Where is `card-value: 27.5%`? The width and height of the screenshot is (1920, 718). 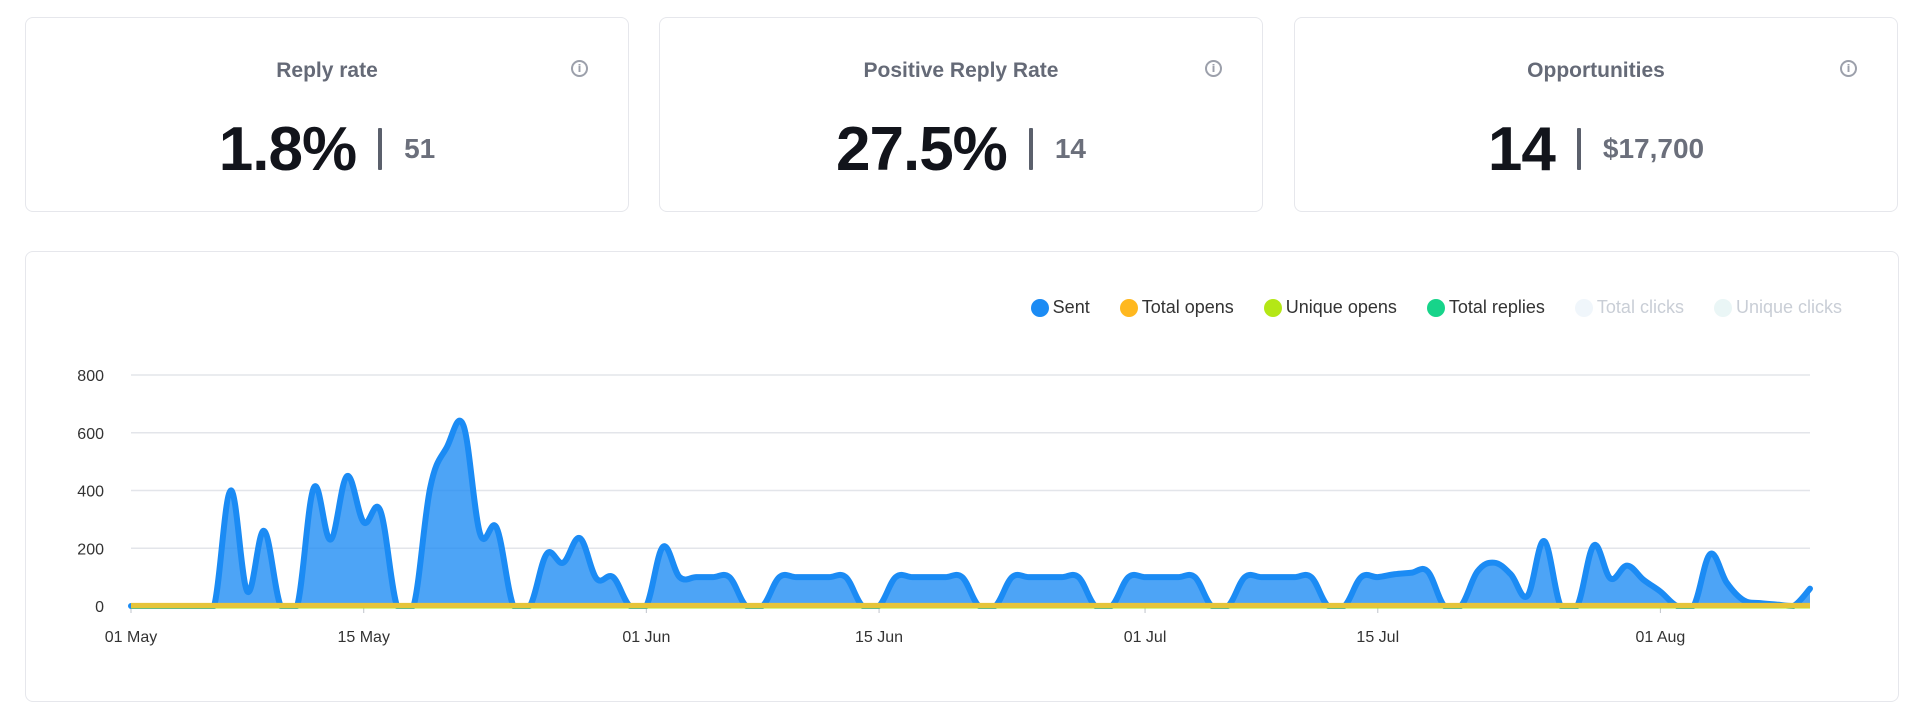
card-value: 27.5% is located at coordinates (922, 149).